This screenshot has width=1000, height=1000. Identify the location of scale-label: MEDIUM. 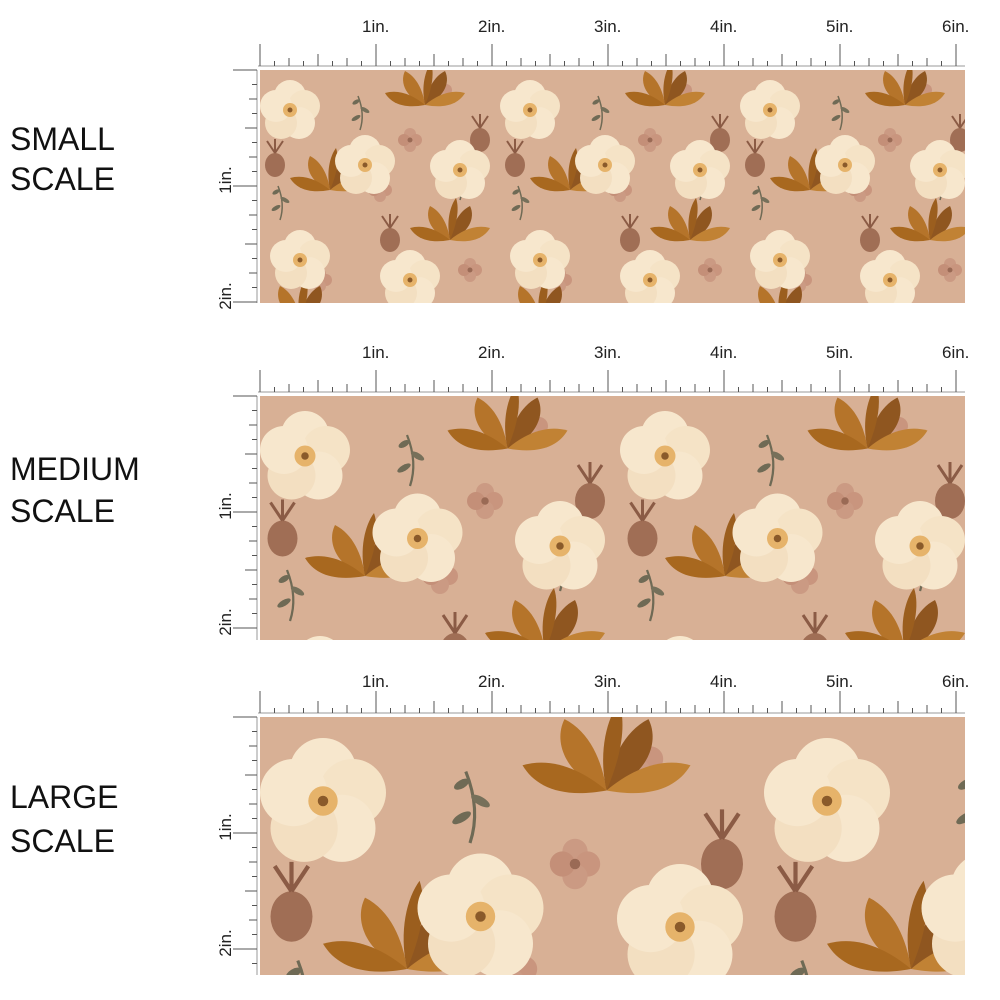
(75, 469).